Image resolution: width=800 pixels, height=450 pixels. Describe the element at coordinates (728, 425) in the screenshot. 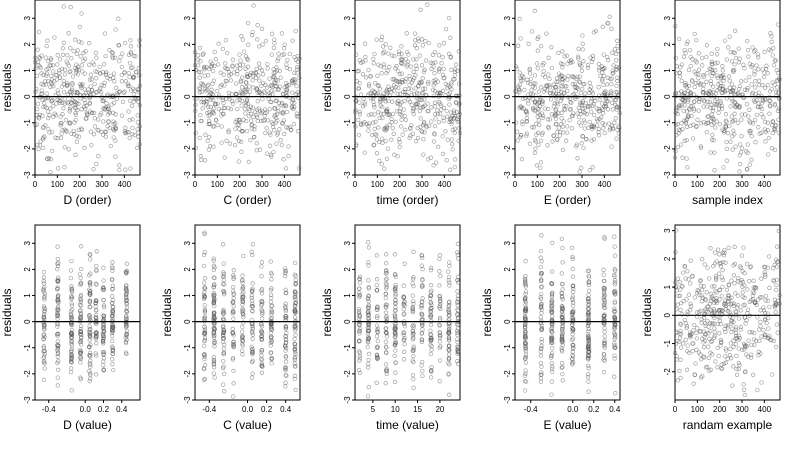

I see `x-axis-label: randam example` at that location.